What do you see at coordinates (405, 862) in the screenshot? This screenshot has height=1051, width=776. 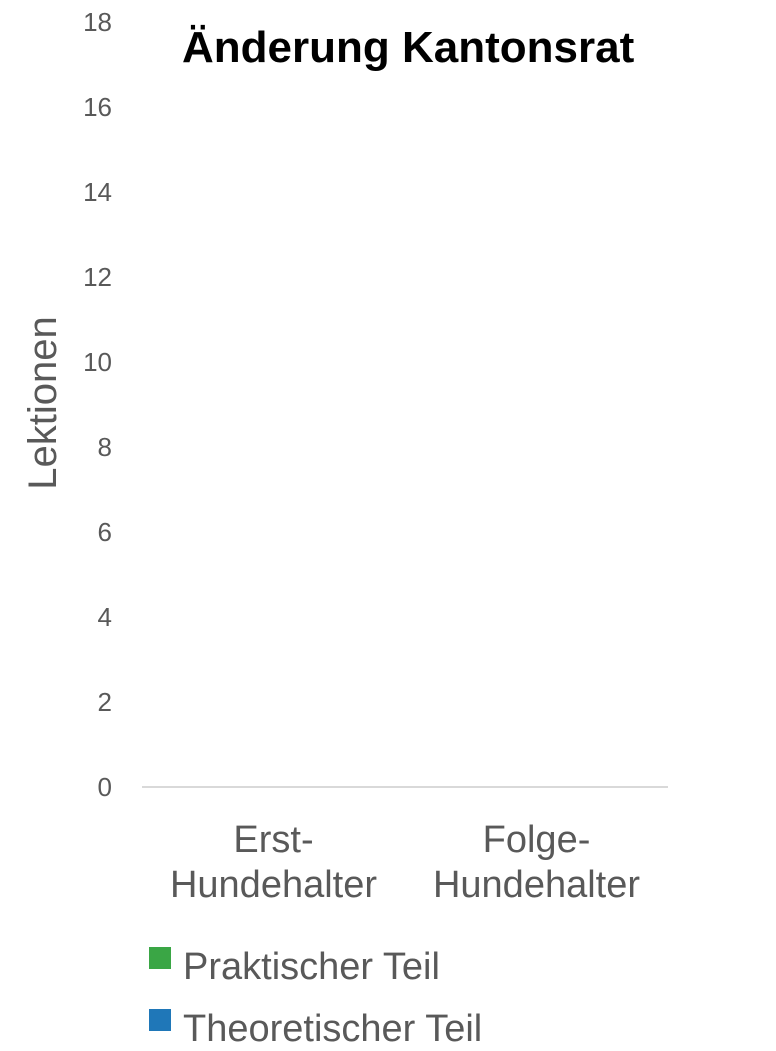 I see `x-axis-categories: Erst-Hundehalter Folge-Hundehalter` at bounding box center [405, 862].